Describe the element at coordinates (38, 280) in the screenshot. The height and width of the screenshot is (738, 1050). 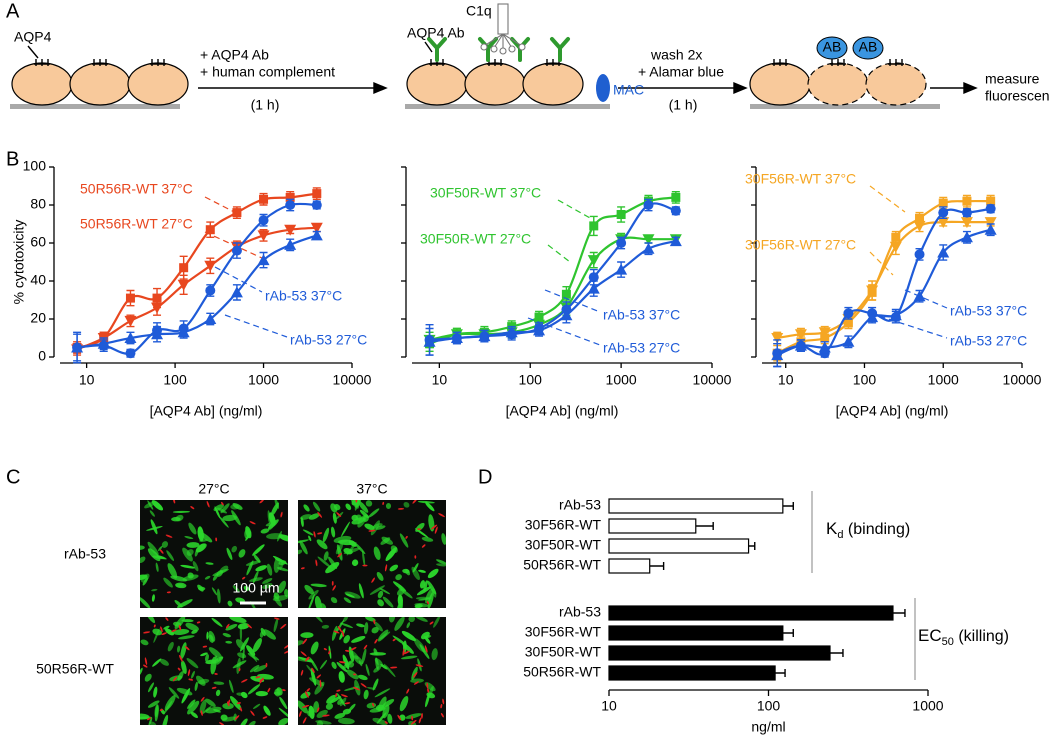
I see `y-tick-label: 40` at that location.